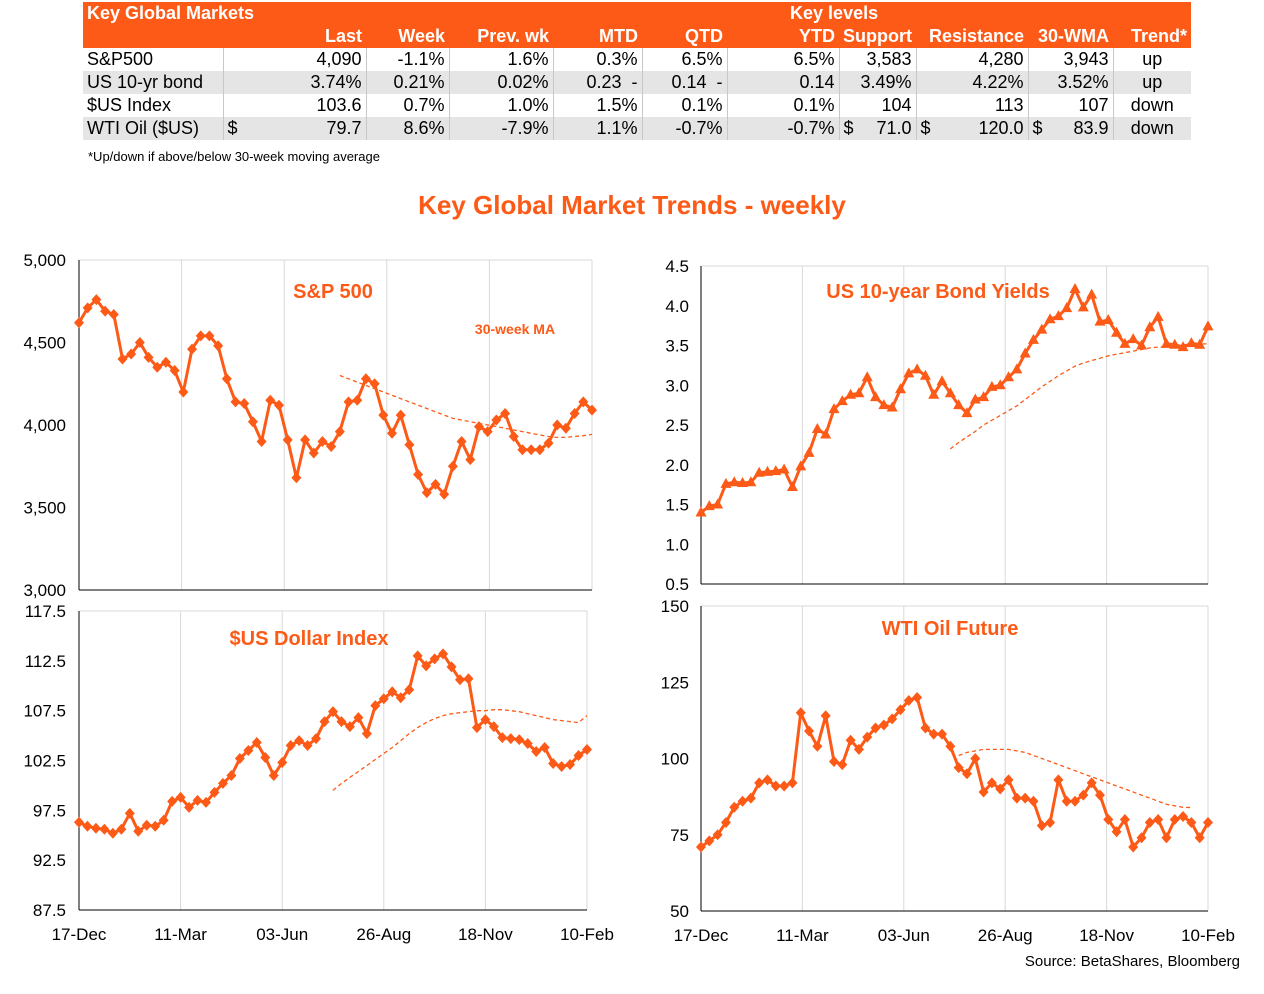 This screenshot has height=994, width=1264. I want to click on y-tick-label: 107.5, so click(44, 711).